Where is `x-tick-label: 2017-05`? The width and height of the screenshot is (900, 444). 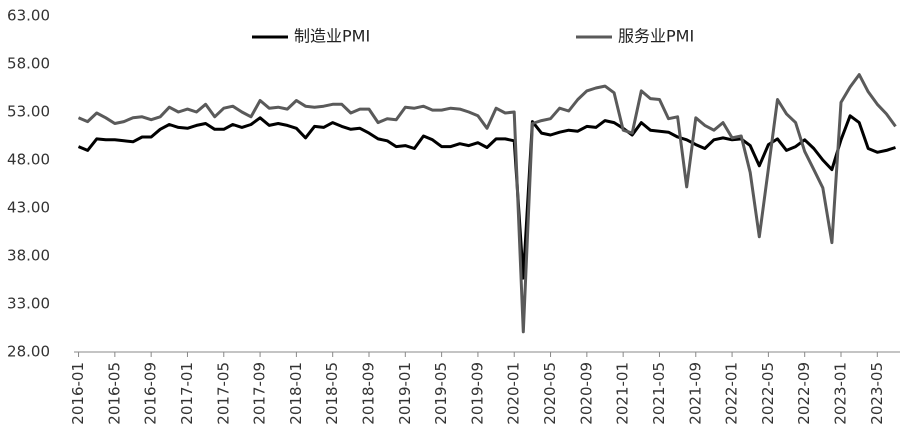
x-tick-label: 2017-05 is located at coordinates (223, 393).